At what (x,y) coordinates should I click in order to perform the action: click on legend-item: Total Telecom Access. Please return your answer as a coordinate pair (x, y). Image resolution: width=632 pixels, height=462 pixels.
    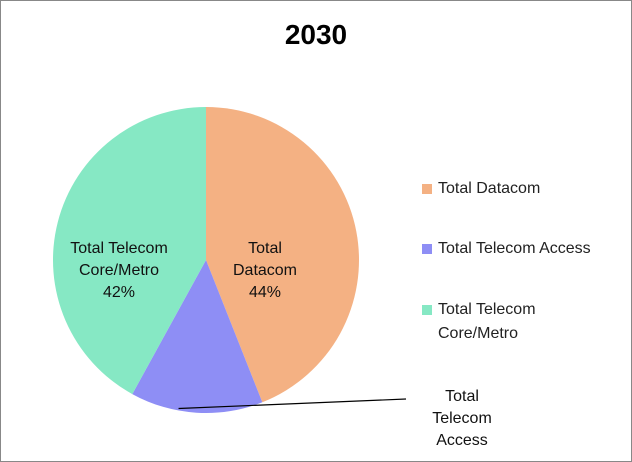
    Looking at the image, I should click on (525, 249).